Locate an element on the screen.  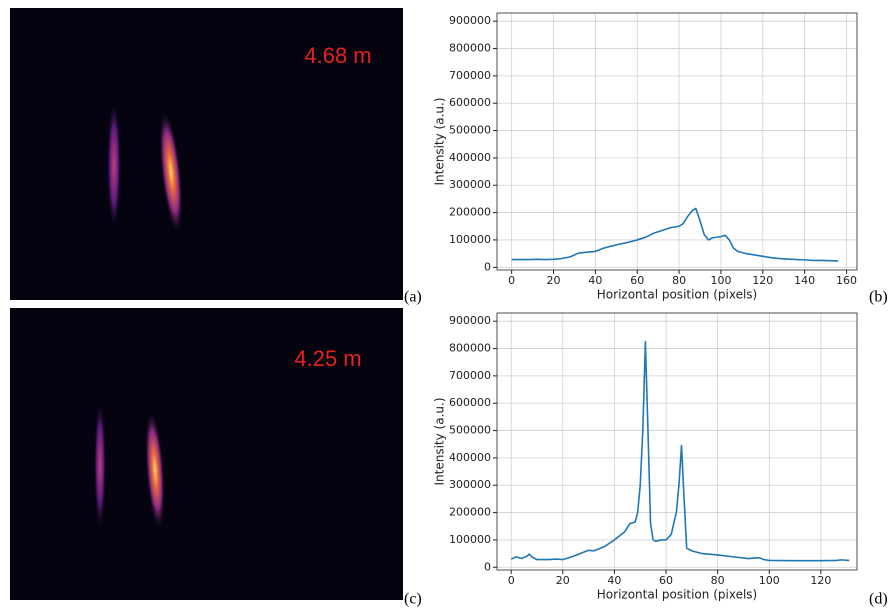
panel-label: (d) is located at coordinates (878, 599).